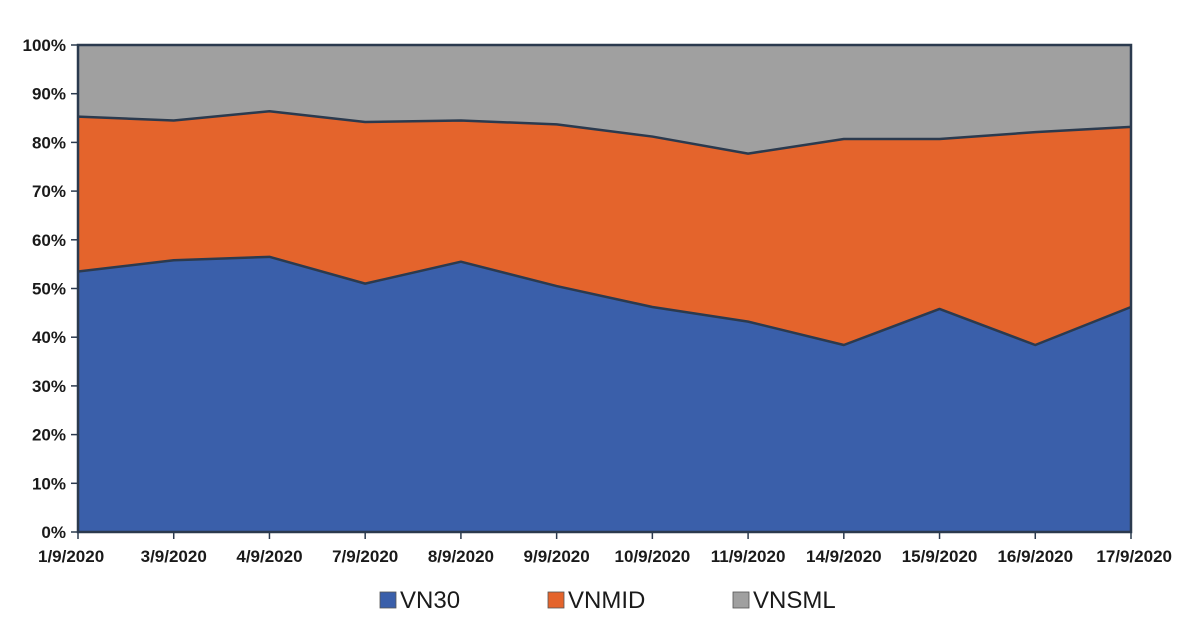  Describe the element at coordinates (49, 337) in the screenshot. I see `y-tick-label: 40%` at that location.